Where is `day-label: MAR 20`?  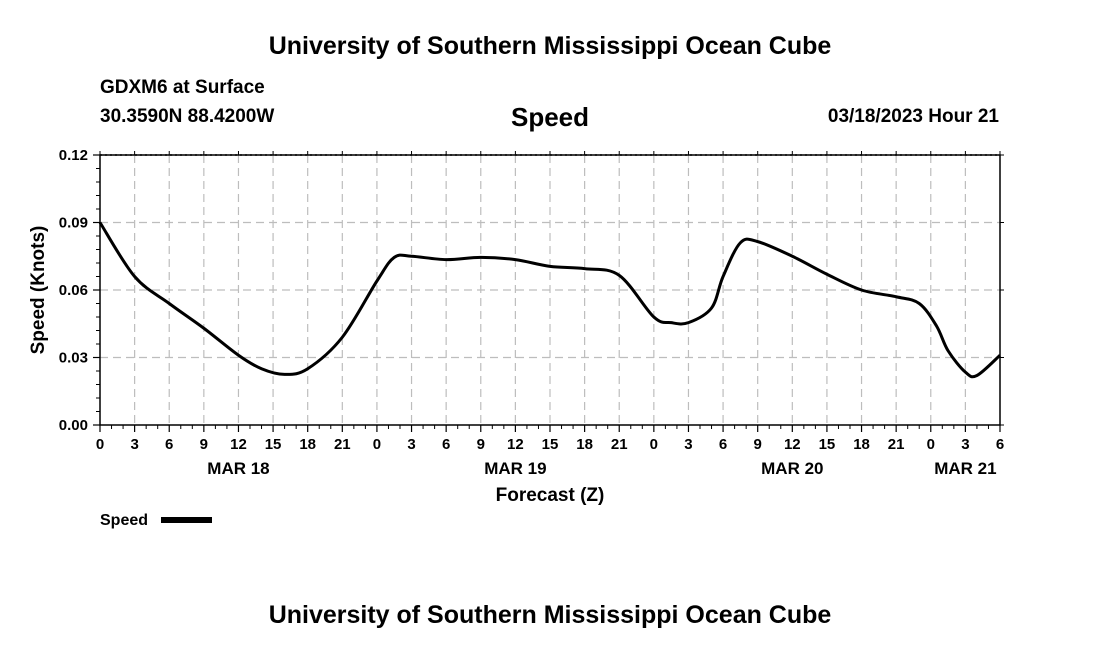 day-label: MAR 20 is located at coordinates (792, 468).